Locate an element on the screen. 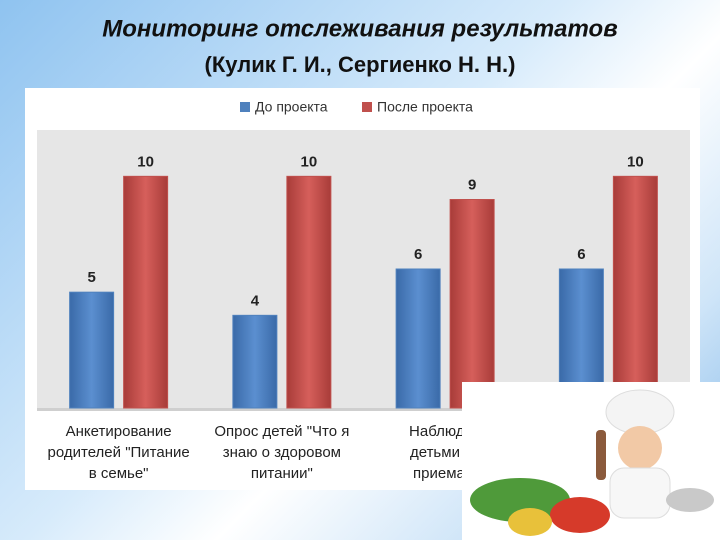  value-label: 5 is located at coordinates (91, 277).